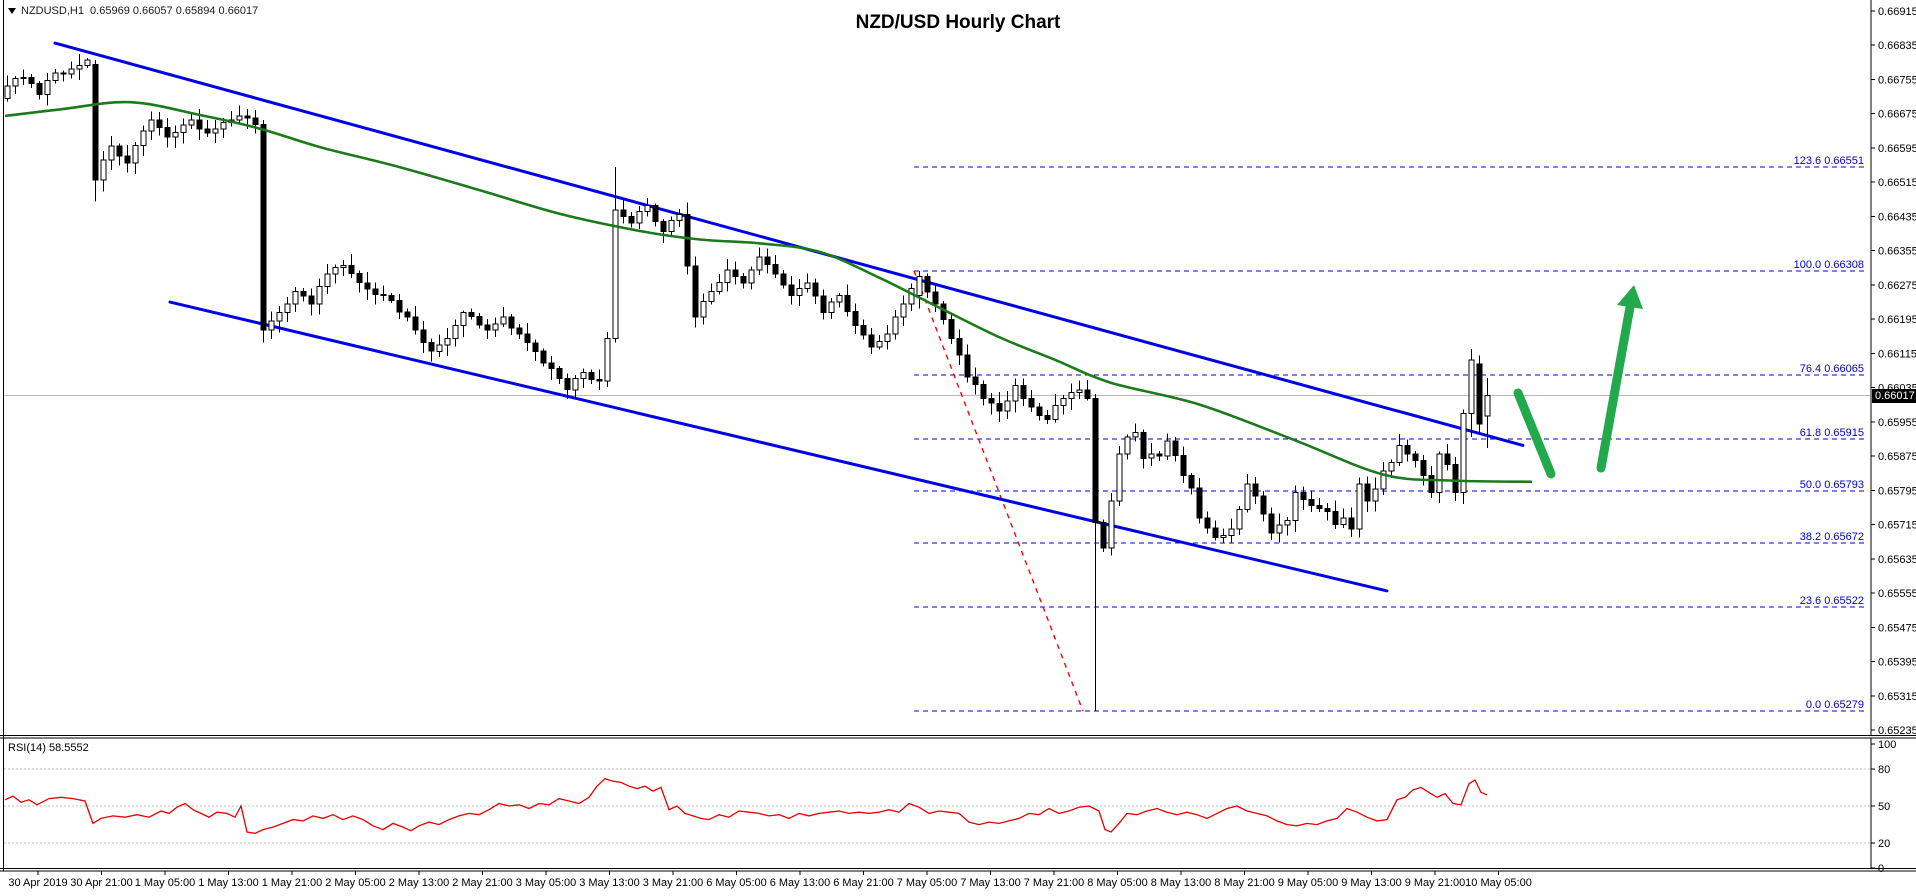  Describe the element at coordinates (1897, 594) in the screenshot. I see `price-axis-tick-label: 0.65555` at that location.